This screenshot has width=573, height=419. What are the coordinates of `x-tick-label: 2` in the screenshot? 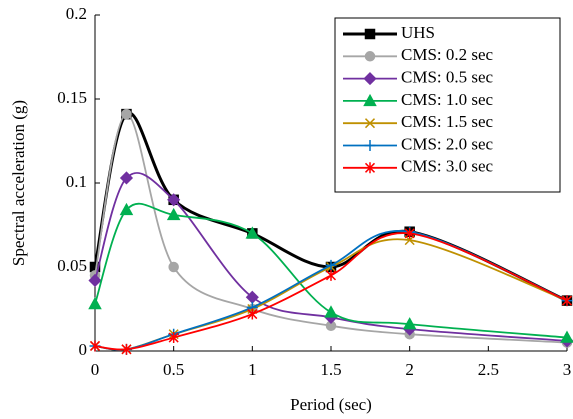 It's located at (409, 369).